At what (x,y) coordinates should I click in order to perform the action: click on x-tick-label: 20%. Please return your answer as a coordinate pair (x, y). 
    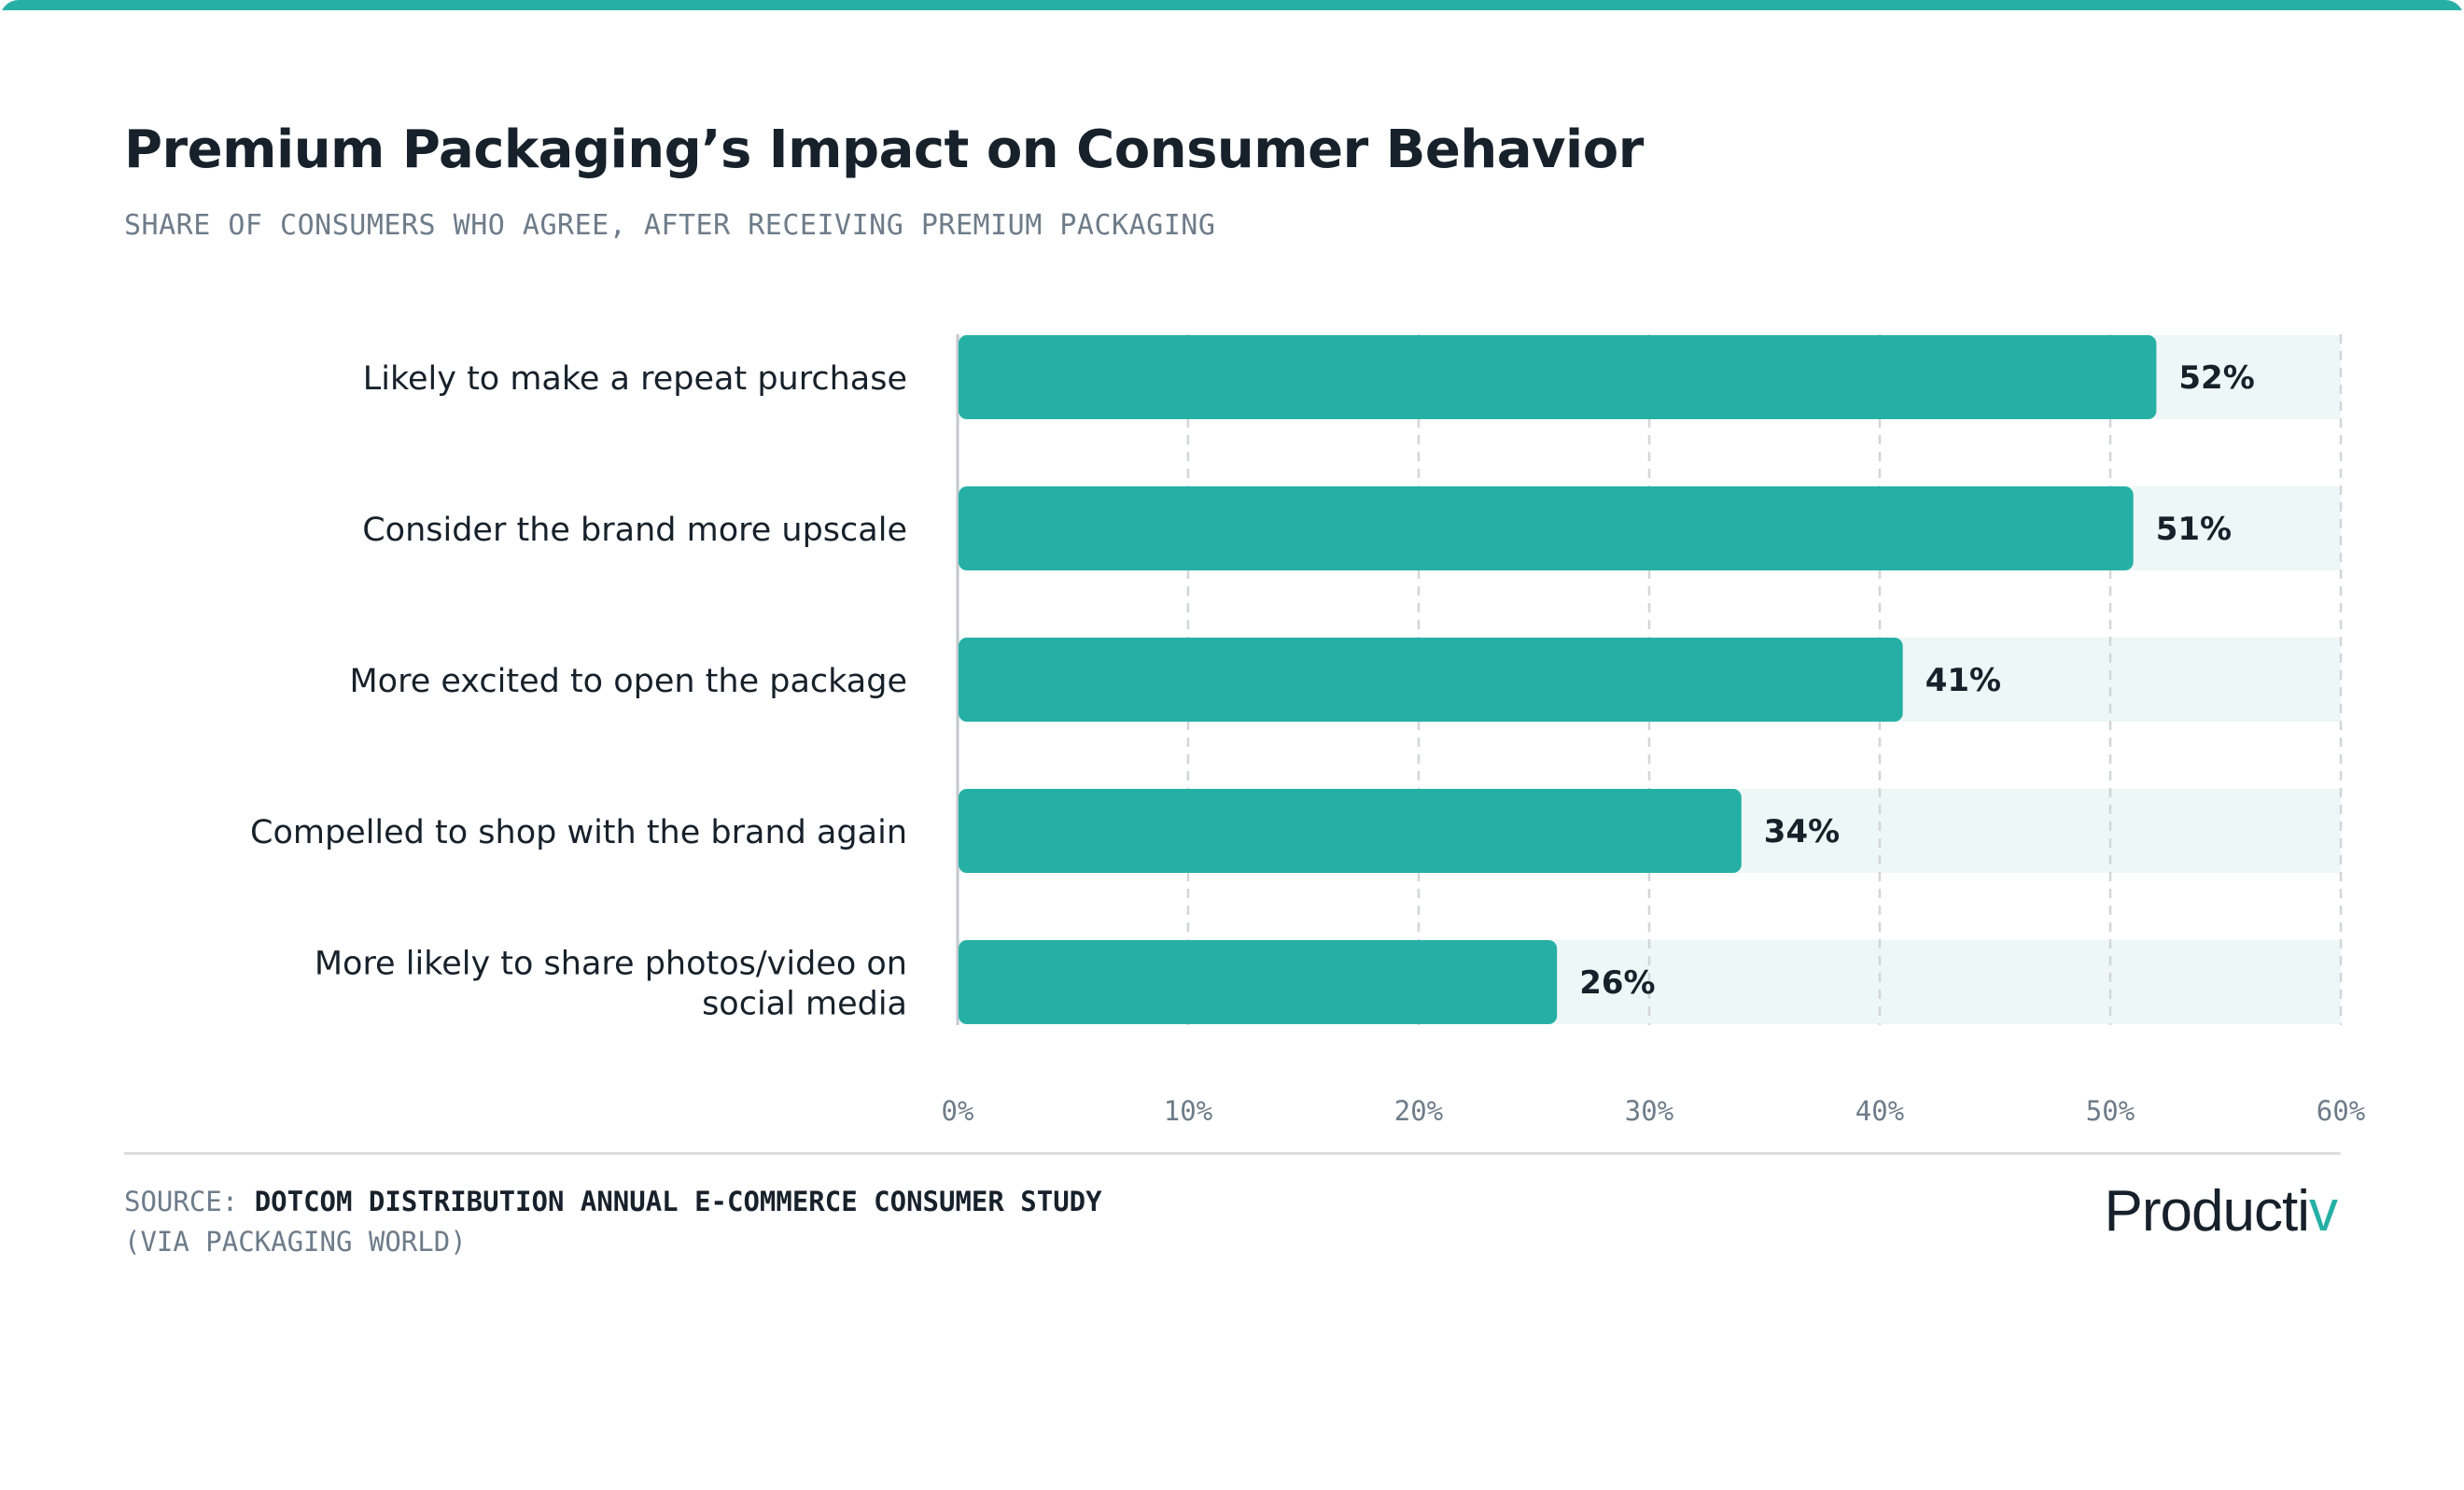
    Looking at the image, I should click on (1418, 1111).